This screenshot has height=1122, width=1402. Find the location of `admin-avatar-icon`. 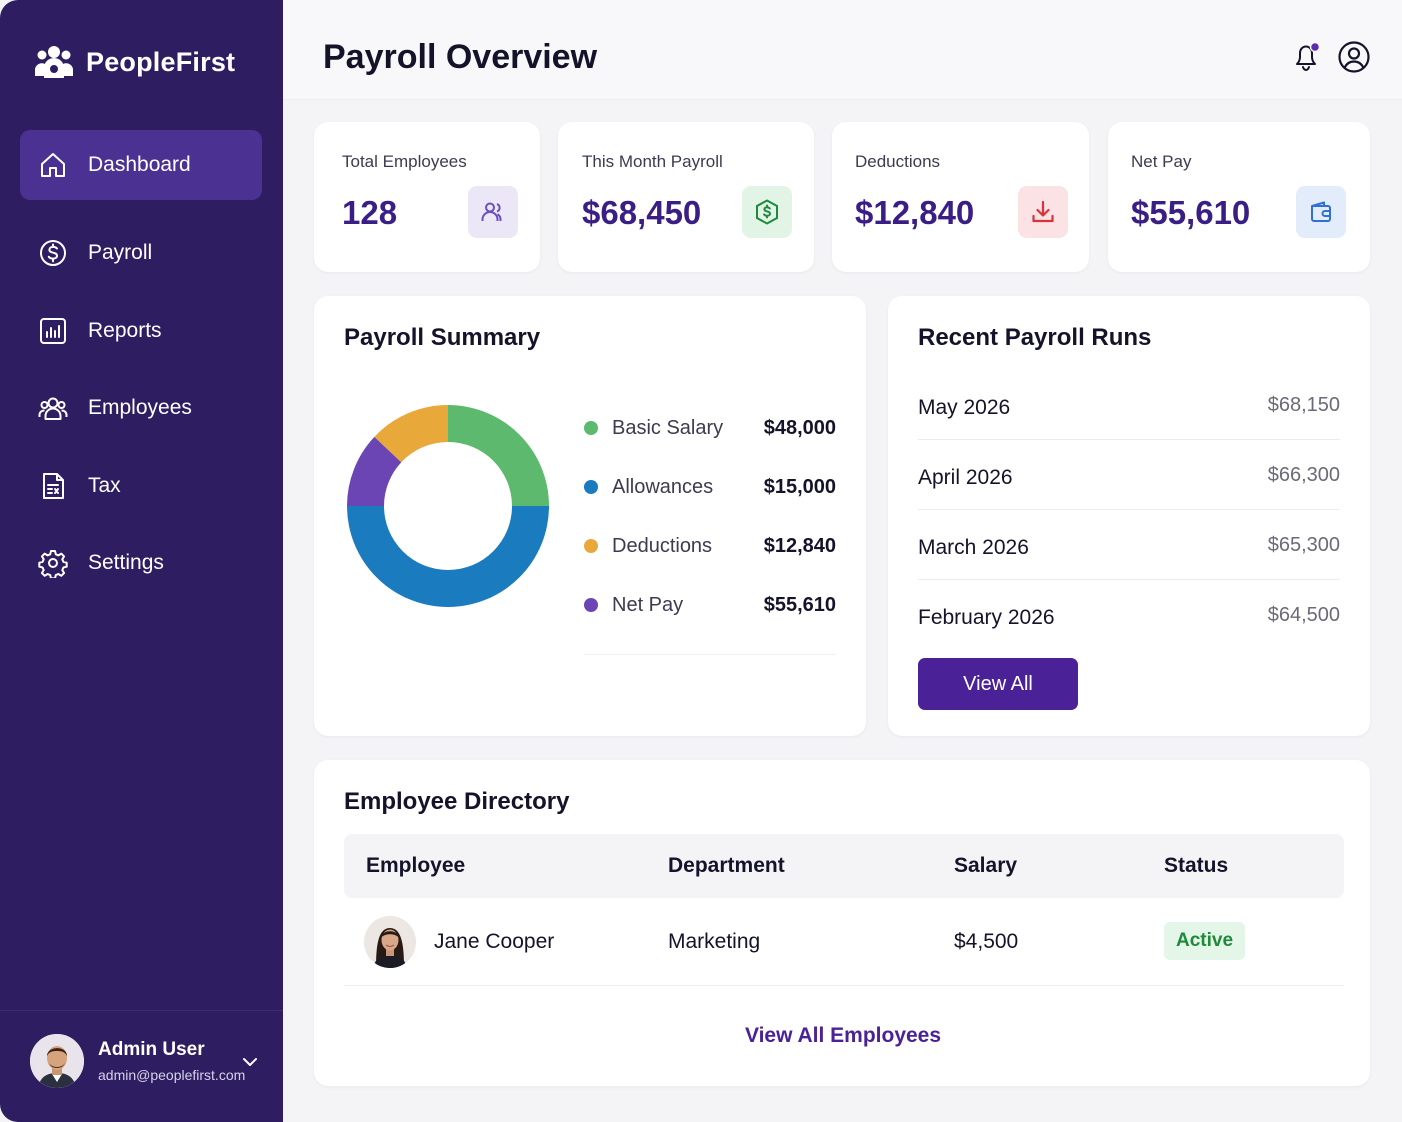

admin-avatar-icon is located at coordinates (57, 1061).